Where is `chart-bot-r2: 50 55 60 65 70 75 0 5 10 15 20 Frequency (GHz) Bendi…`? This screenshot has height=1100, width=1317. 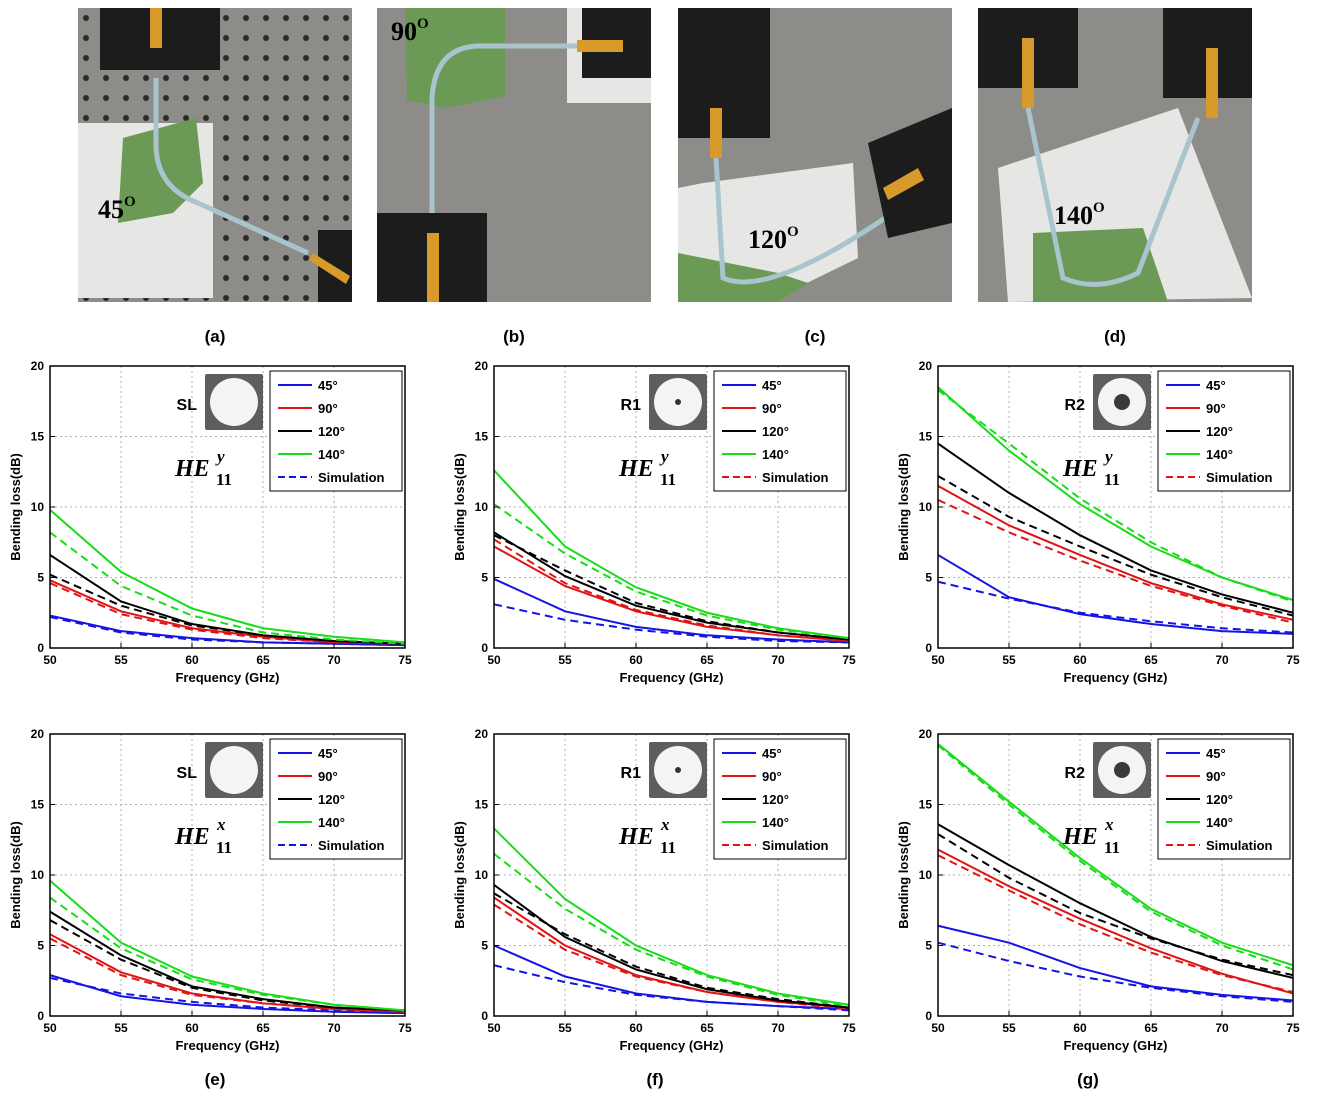 chart-bot-r2: 50 55 60 65 70 75 0 5 10 15 20 Frequency (GHz) Bendi… is located at coordinates (1098, 891).